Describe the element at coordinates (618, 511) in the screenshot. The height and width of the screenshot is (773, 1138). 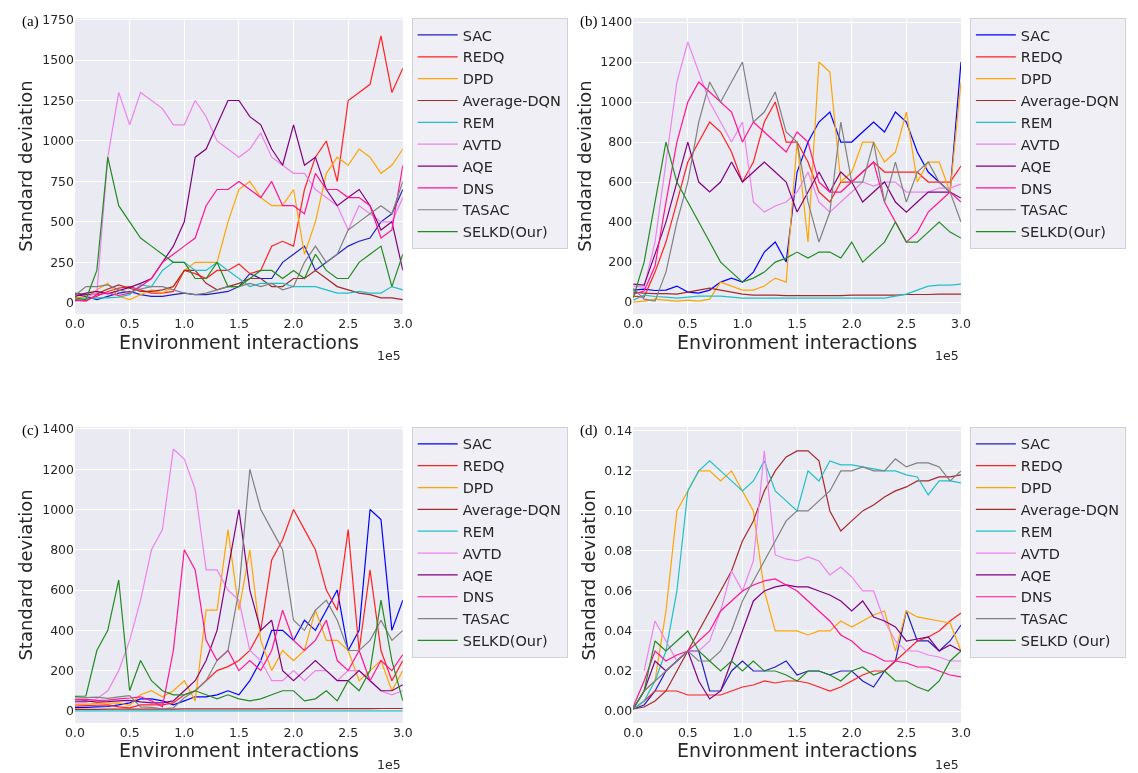
I see `y-tick-label: 0.10` at that location.